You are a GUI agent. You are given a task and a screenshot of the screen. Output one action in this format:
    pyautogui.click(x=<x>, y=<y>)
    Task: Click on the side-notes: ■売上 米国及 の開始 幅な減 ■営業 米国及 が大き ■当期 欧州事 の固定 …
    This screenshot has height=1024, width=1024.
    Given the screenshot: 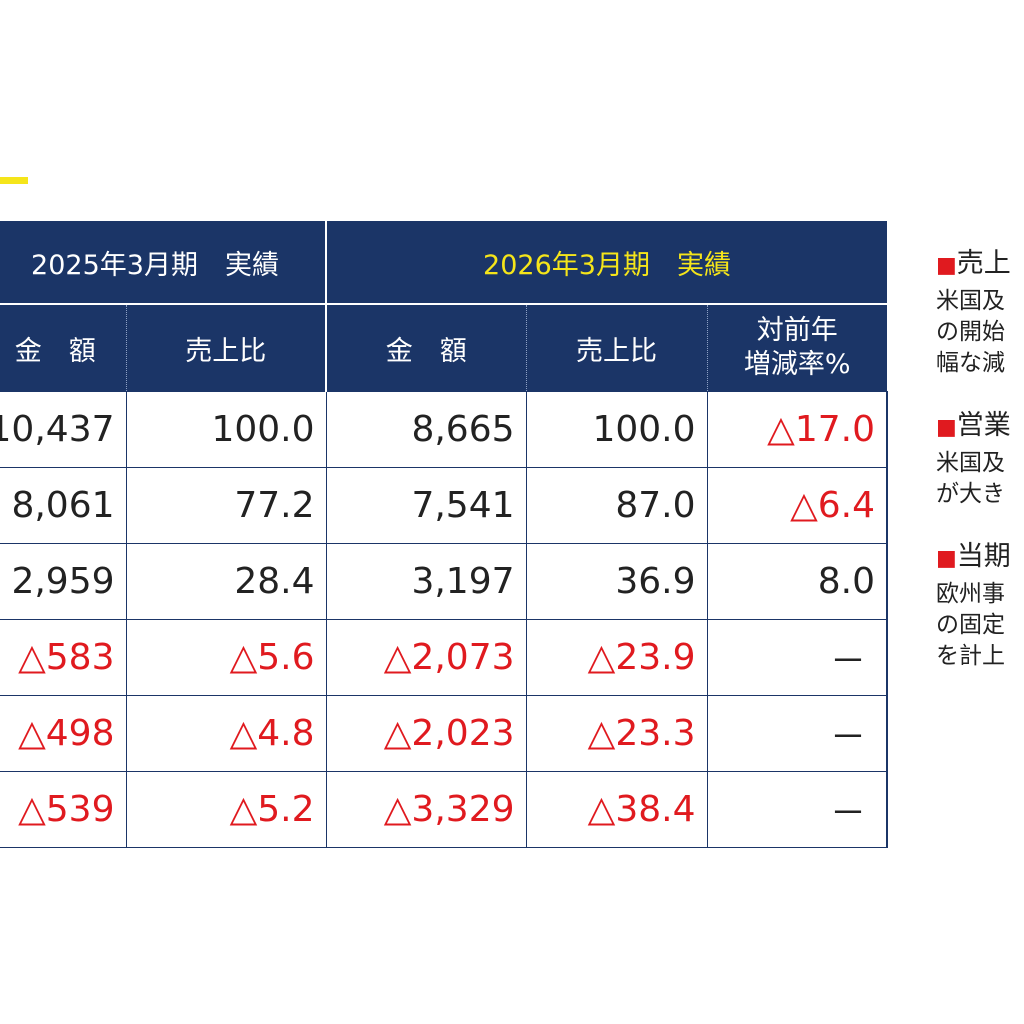 What is the action you would take?
    pyautogui.click(x=980, y=471)
    